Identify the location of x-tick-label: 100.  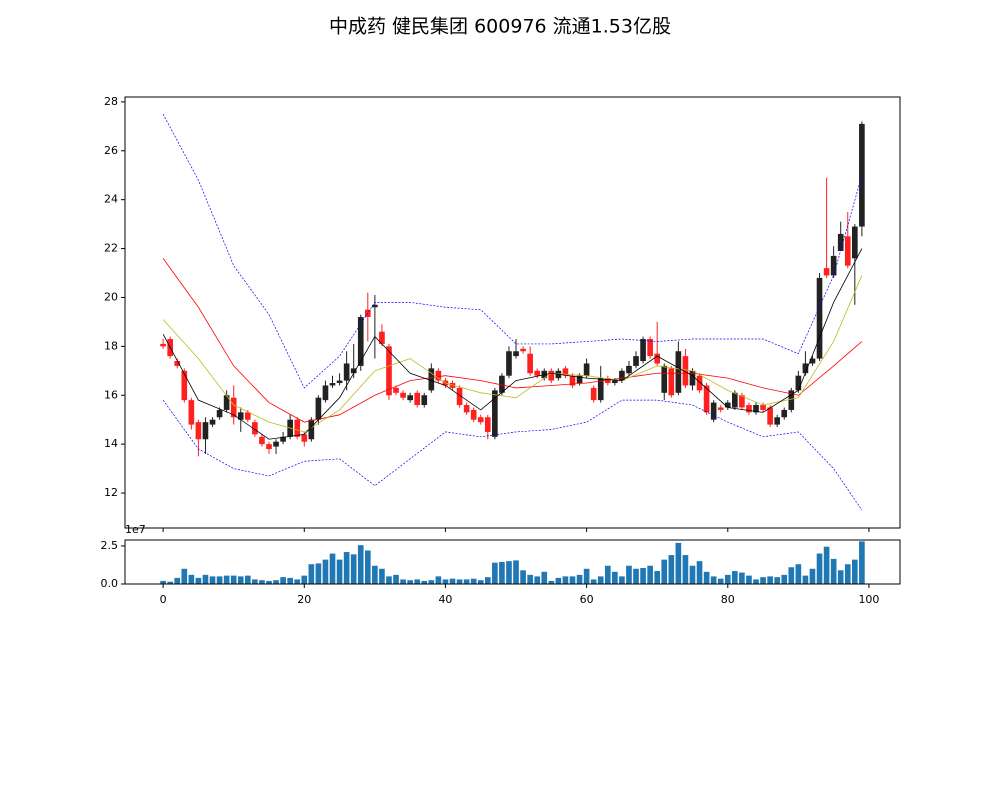
(868, 599).